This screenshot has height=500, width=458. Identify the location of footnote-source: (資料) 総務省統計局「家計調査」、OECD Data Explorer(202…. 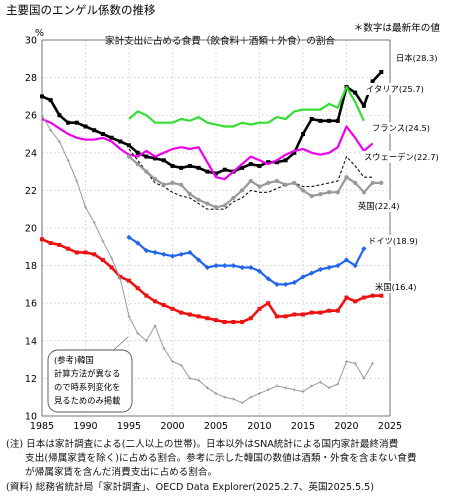
(190, 487).